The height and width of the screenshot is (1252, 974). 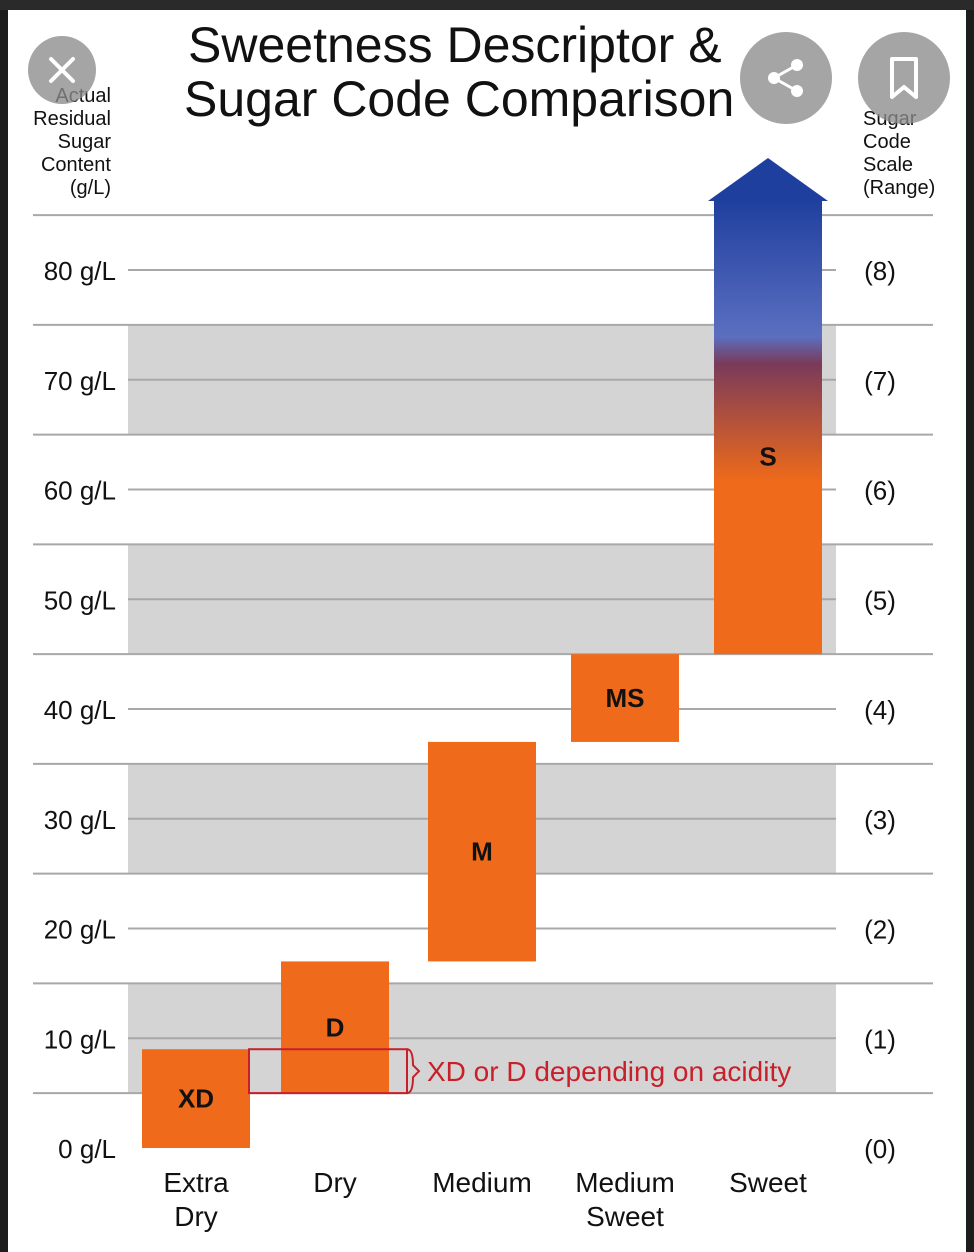 I want to click on right-tick-label: (1), so click(x=880, y=1039).